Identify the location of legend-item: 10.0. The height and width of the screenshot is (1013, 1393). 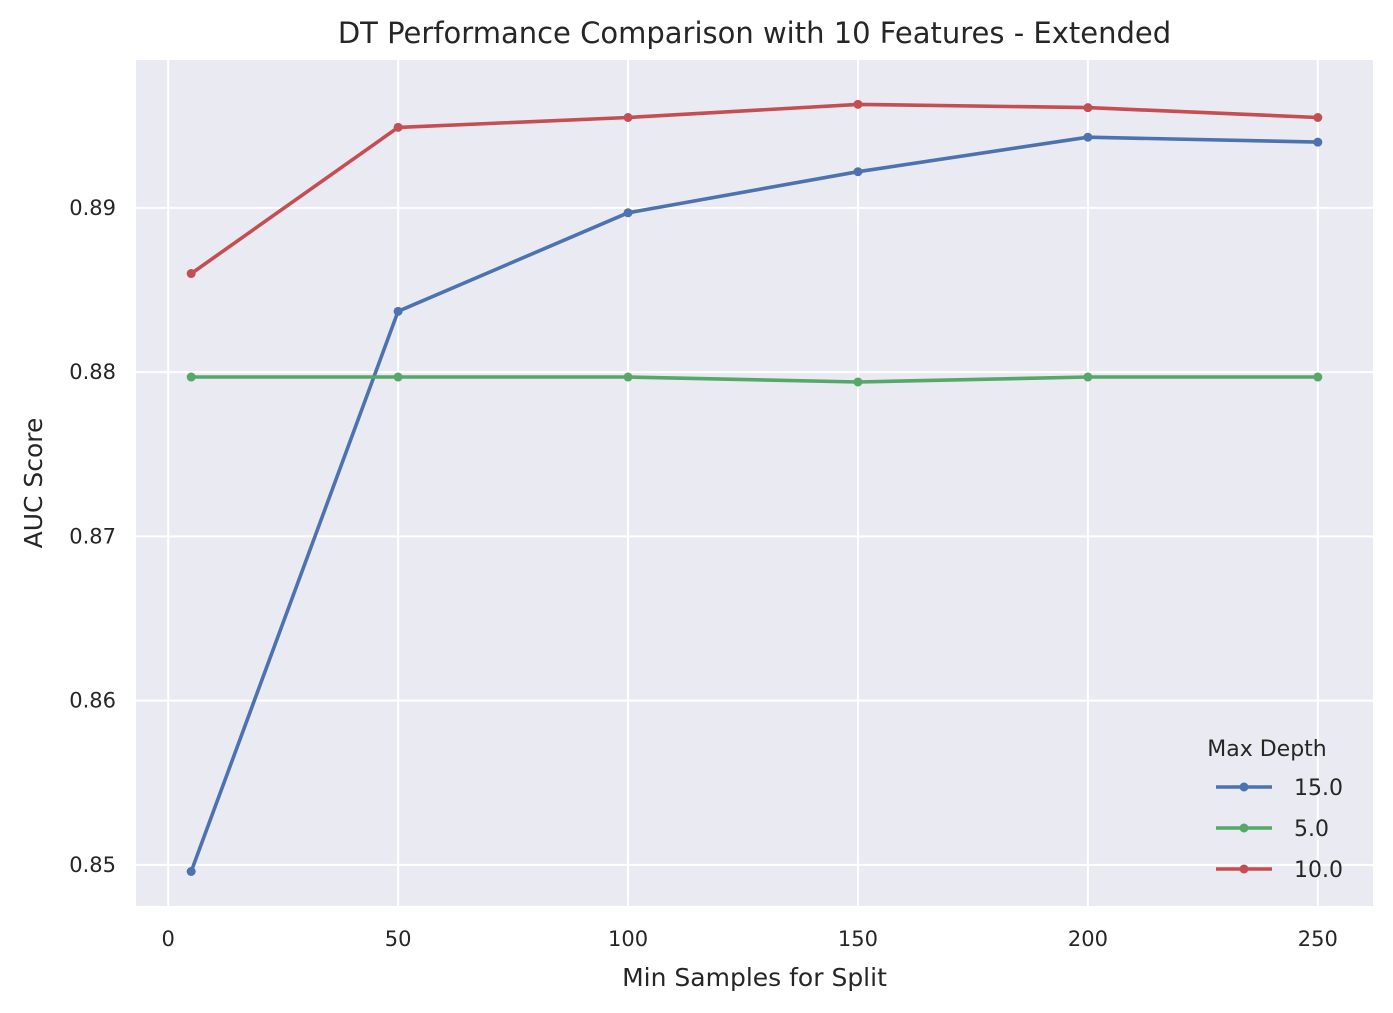
(1279, 870).